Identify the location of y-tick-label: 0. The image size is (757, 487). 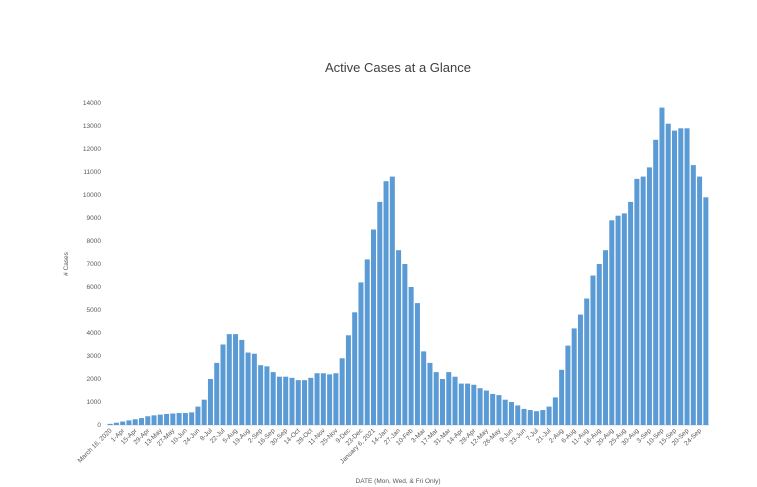
(99, 425).